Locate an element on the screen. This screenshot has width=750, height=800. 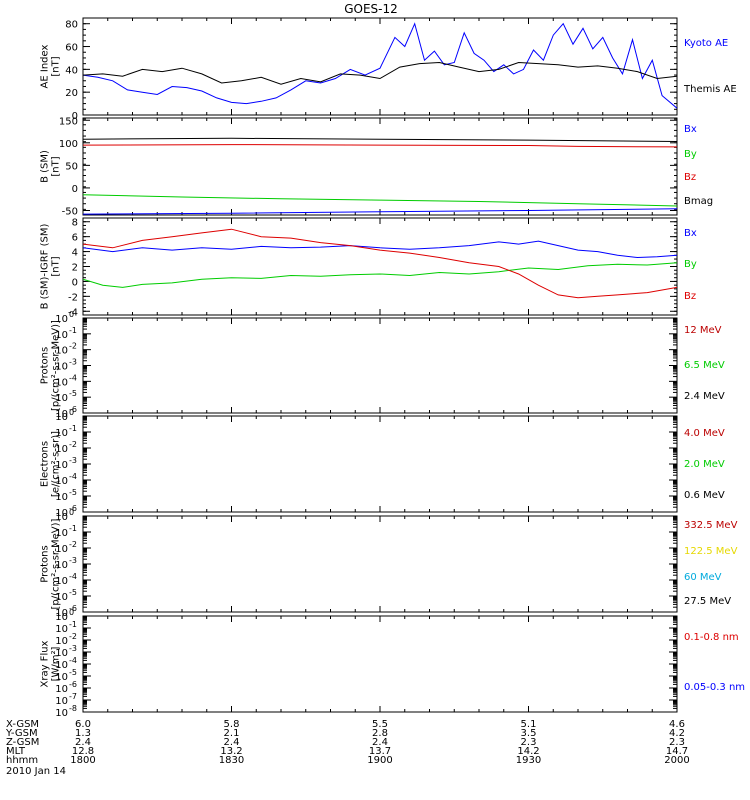
panel-3: -4 -2 0 2 4 6 8 B (SM)-IGRF (SM) [nT] Bx By Bz is located at coordinates (368, 267).